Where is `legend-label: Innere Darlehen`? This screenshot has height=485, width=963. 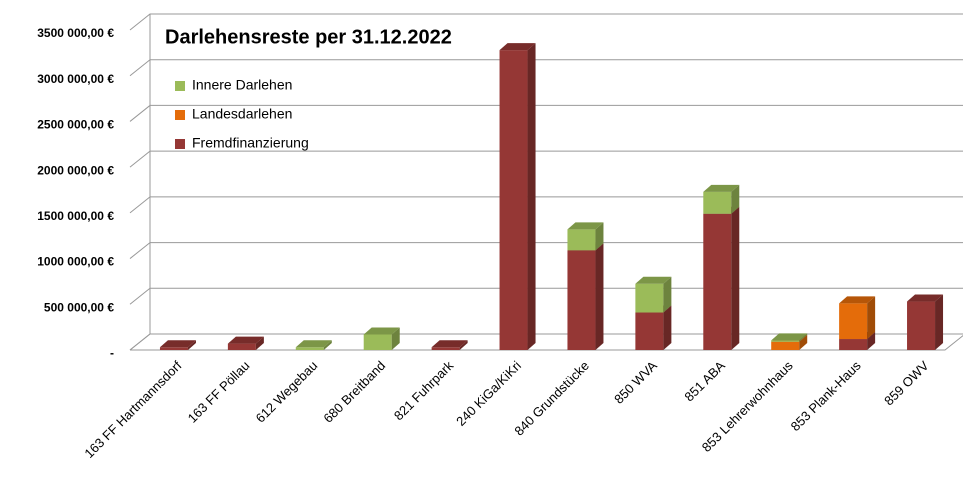 legend-label: Innere Darlehen is located at coordinates (242, 85).